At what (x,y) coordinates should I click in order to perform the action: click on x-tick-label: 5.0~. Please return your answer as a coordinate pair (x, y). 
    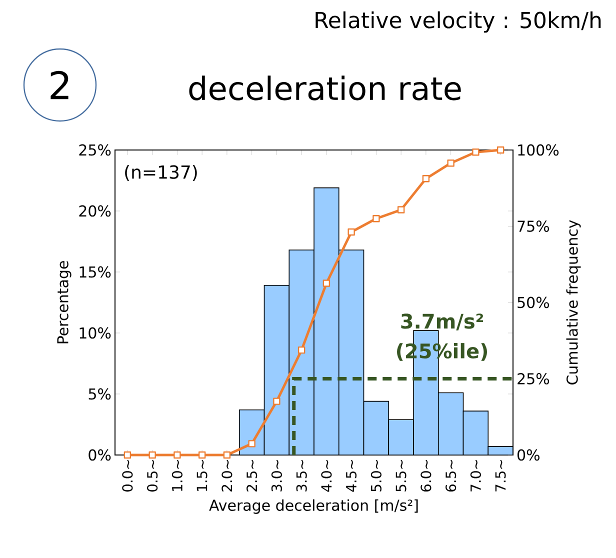
    Looking at the image, I should click on (376, 476).